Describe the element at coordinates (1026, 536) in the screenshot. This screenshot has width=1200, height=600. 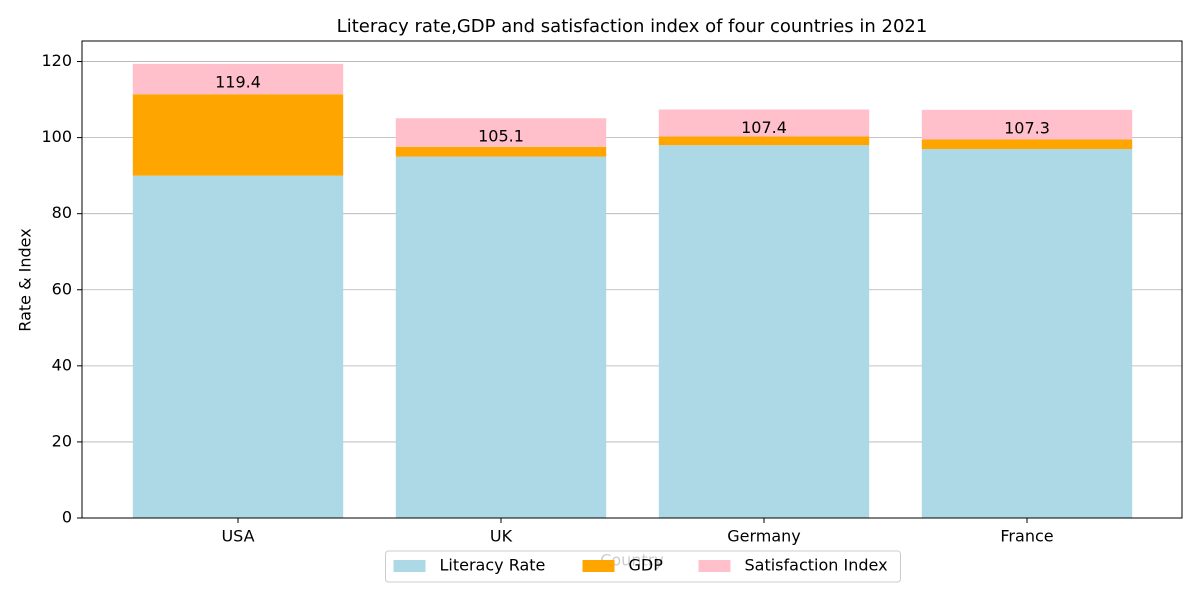
I see `x-tick-label: France` at that location.